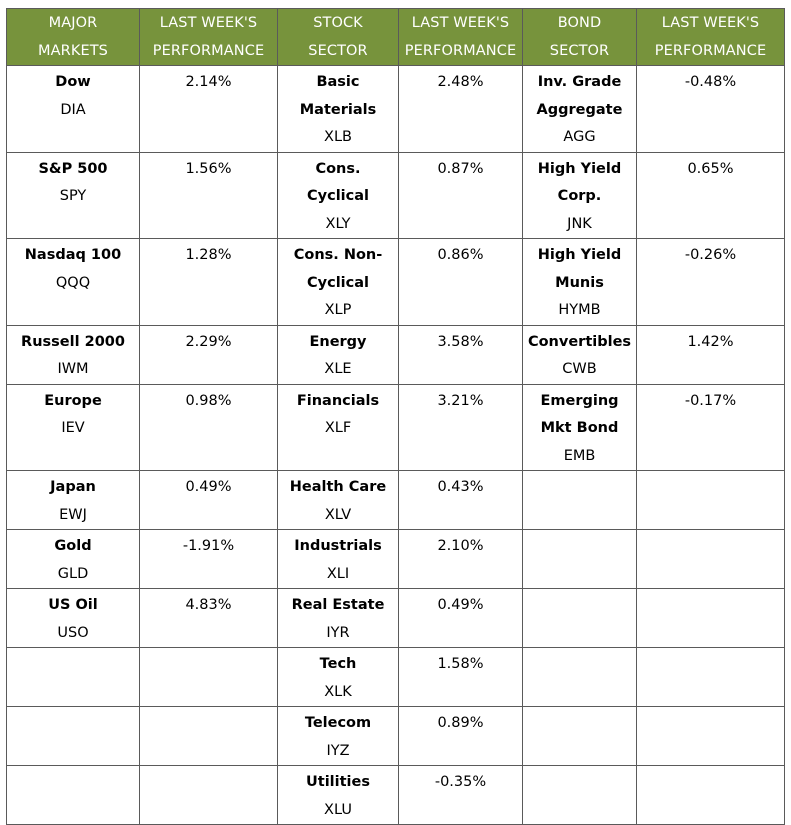 The width and height of the screenshot is (791, 825). What do you see at coordinates (208, 500) in the screenshot?
I see `market-performance: 0.49%` at bounding box center [208, 500].